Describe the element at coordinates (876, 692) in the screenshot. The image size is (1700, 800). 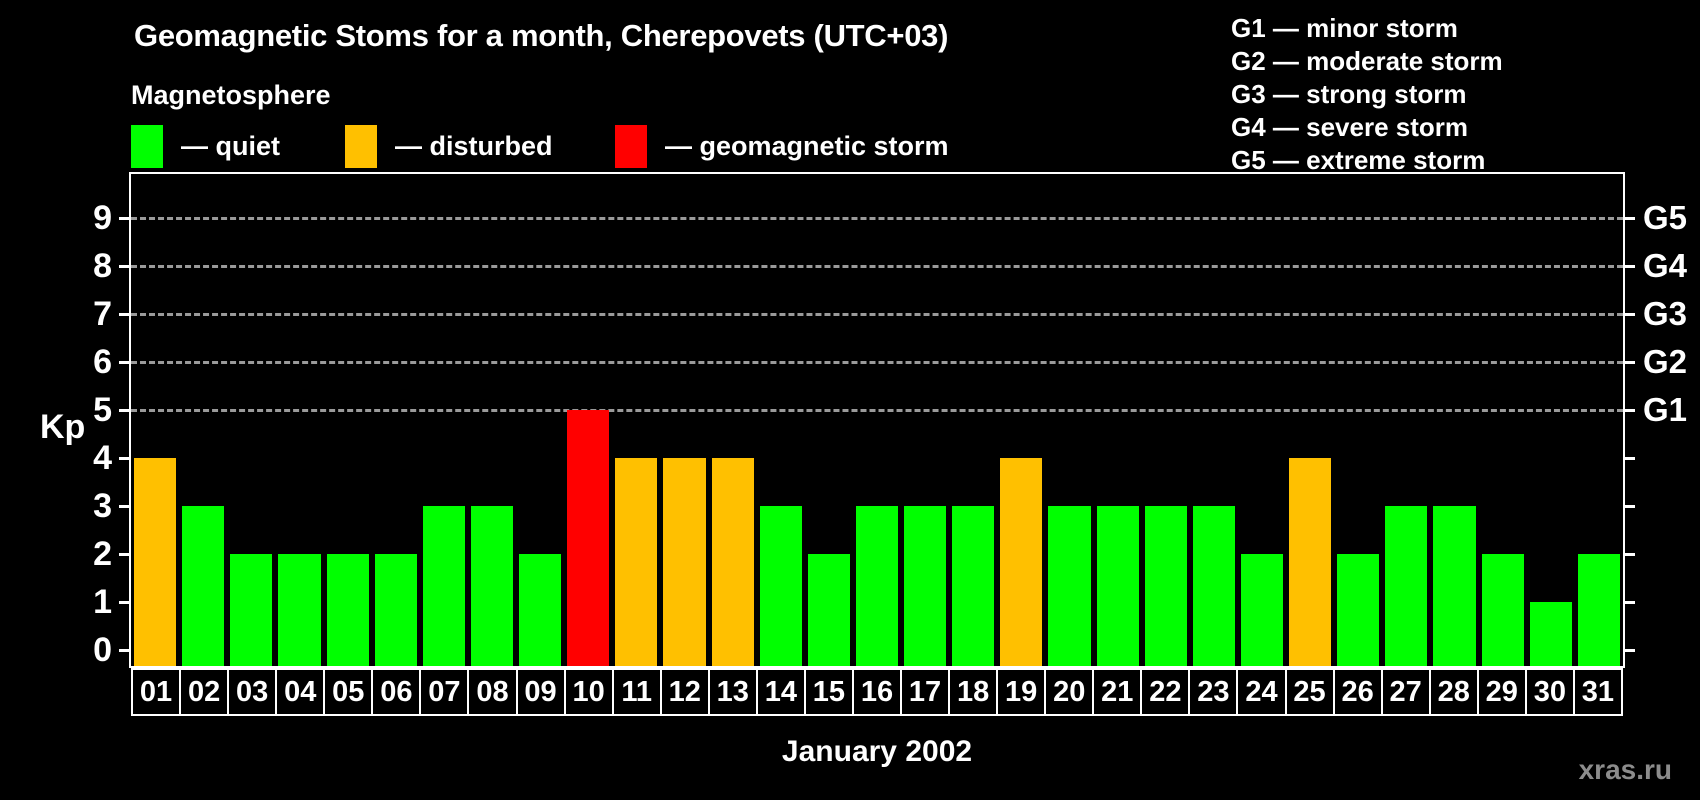
I see `day-label-16: 16` at that location.